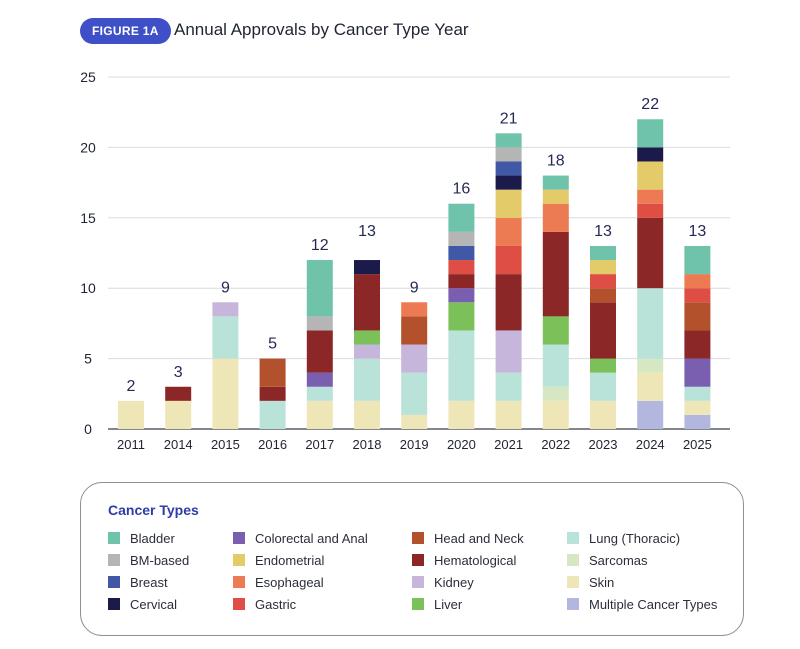  What do you see at coordinates (418, 582) in the screenshot?
I see `legend-swatch-kidney` at bounding box center [418, 582].